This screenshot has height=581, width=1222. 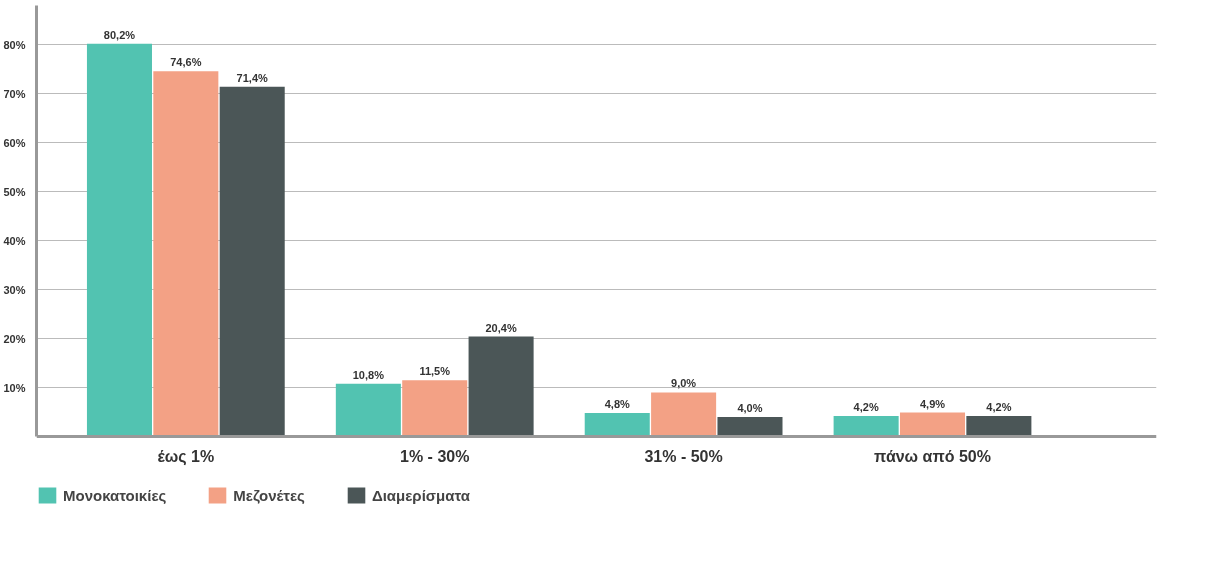 I want to click on x-tick-label: πάνω από 50%, so click(x=932, y=456).